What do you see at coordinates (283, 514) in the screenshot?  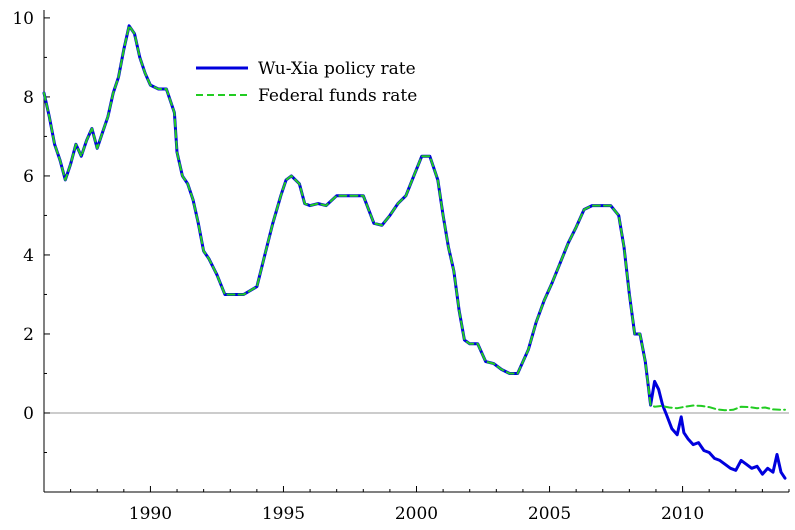 I see `x-tick-label: 1995` at bounding box center [283, 514].